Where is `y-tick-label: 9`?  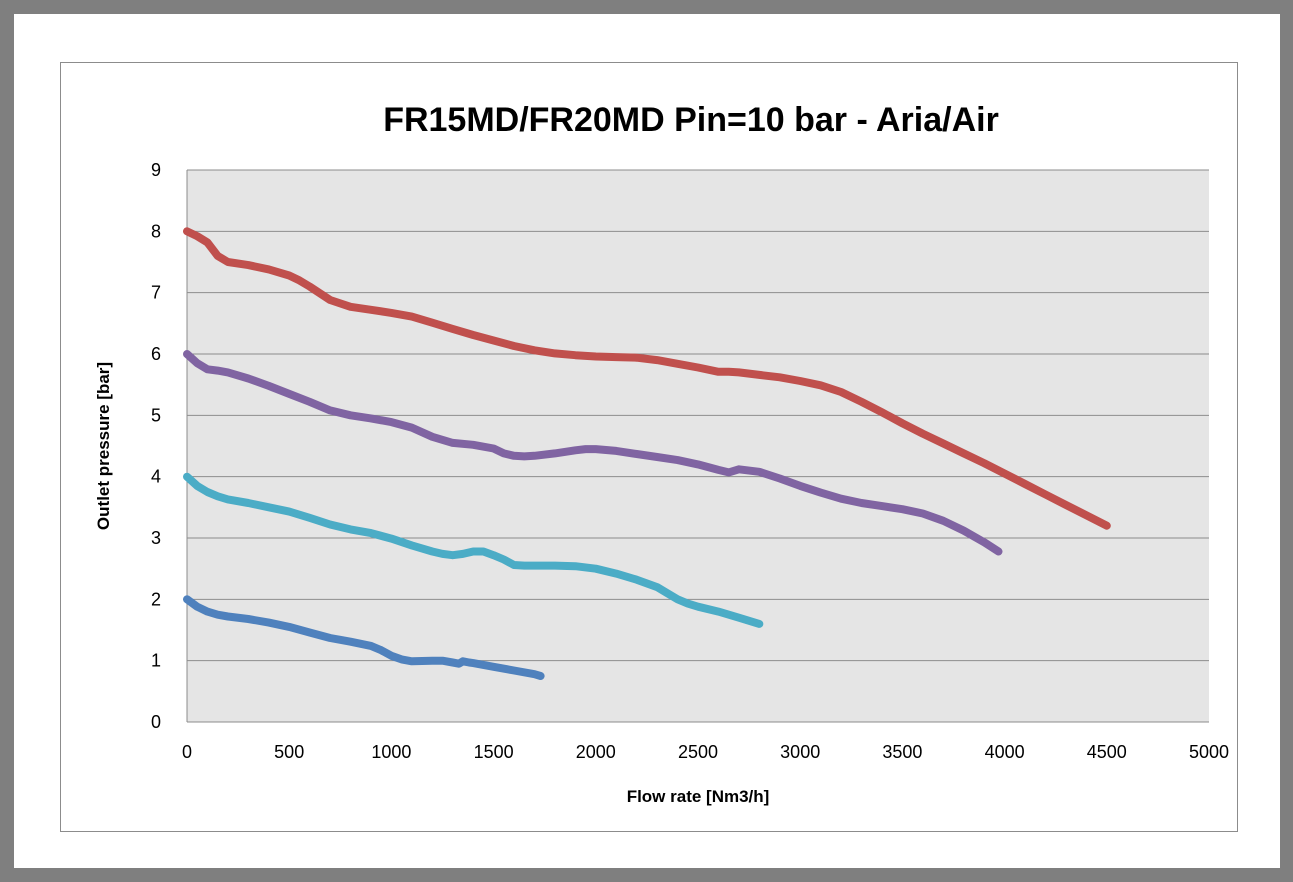
y-tick-label: 9 is located at coordinates (156, 170).